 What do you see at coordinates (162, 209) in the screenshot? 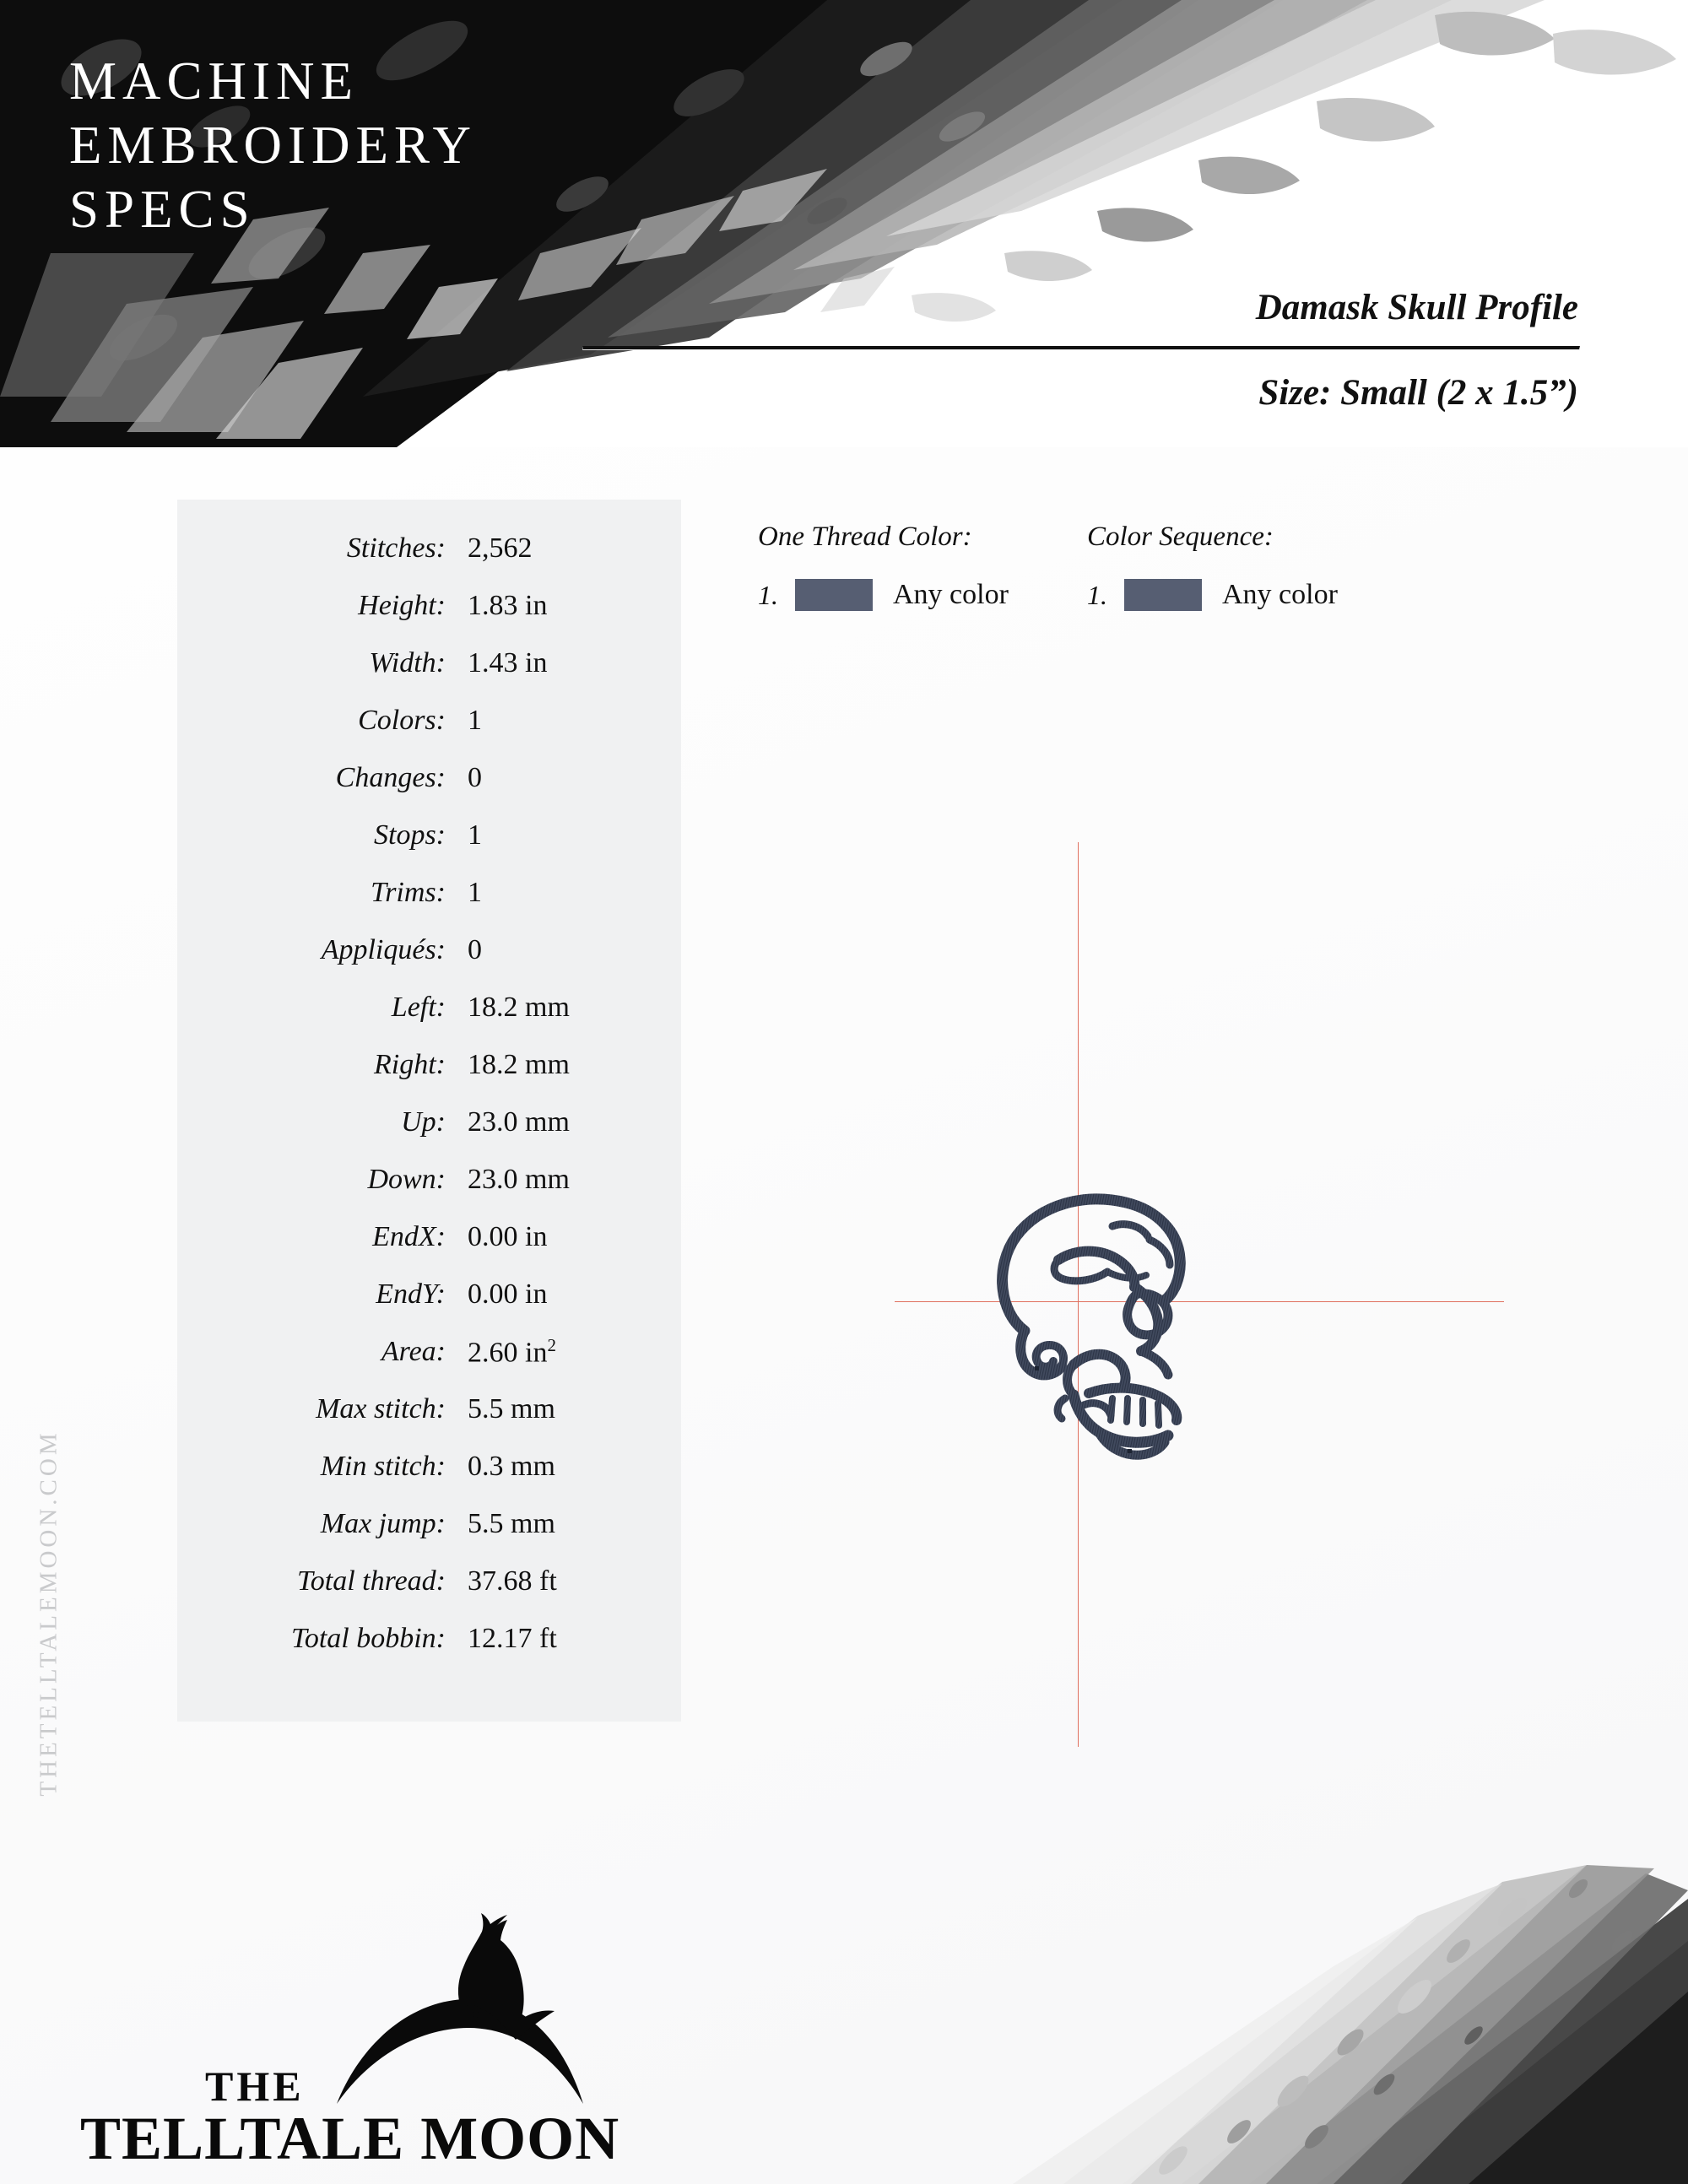
I see `page-title-line-3: SPECS` at bounding box center [162, 209].